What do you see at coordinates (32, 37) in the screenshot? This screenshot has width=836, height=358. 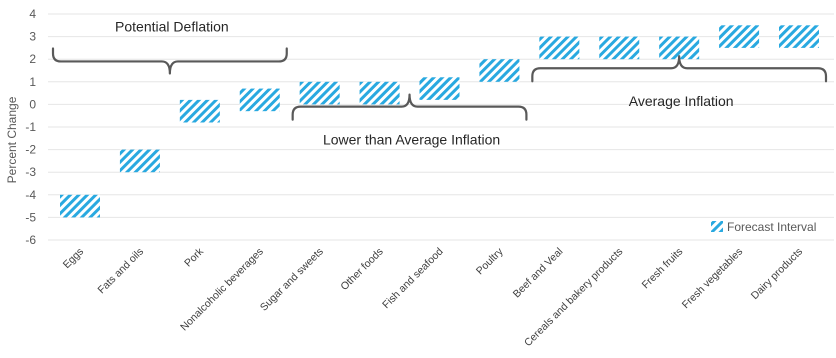 I see `y-tick-label: 3` at bounding box center [32, 37].